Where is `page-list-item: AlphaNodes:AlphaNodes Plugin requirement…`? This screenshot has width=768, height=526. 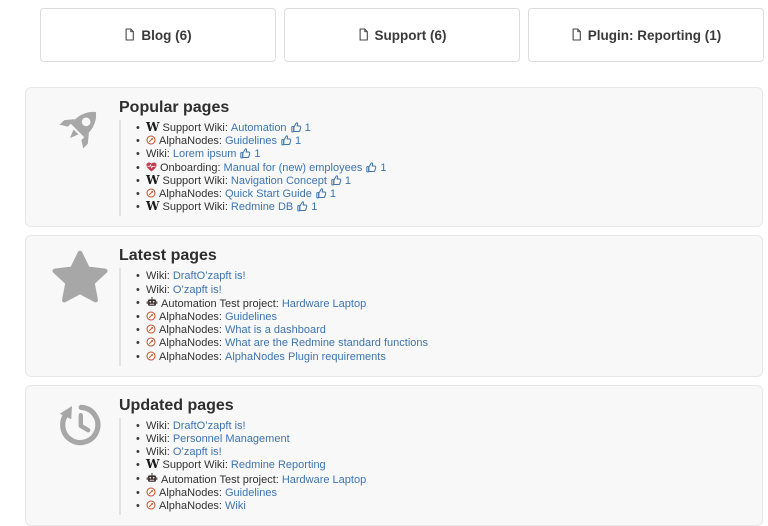
page-list-item: AlphaNodes:AlphaNodes Plugin requirement… is located at coordinates (441, 357).